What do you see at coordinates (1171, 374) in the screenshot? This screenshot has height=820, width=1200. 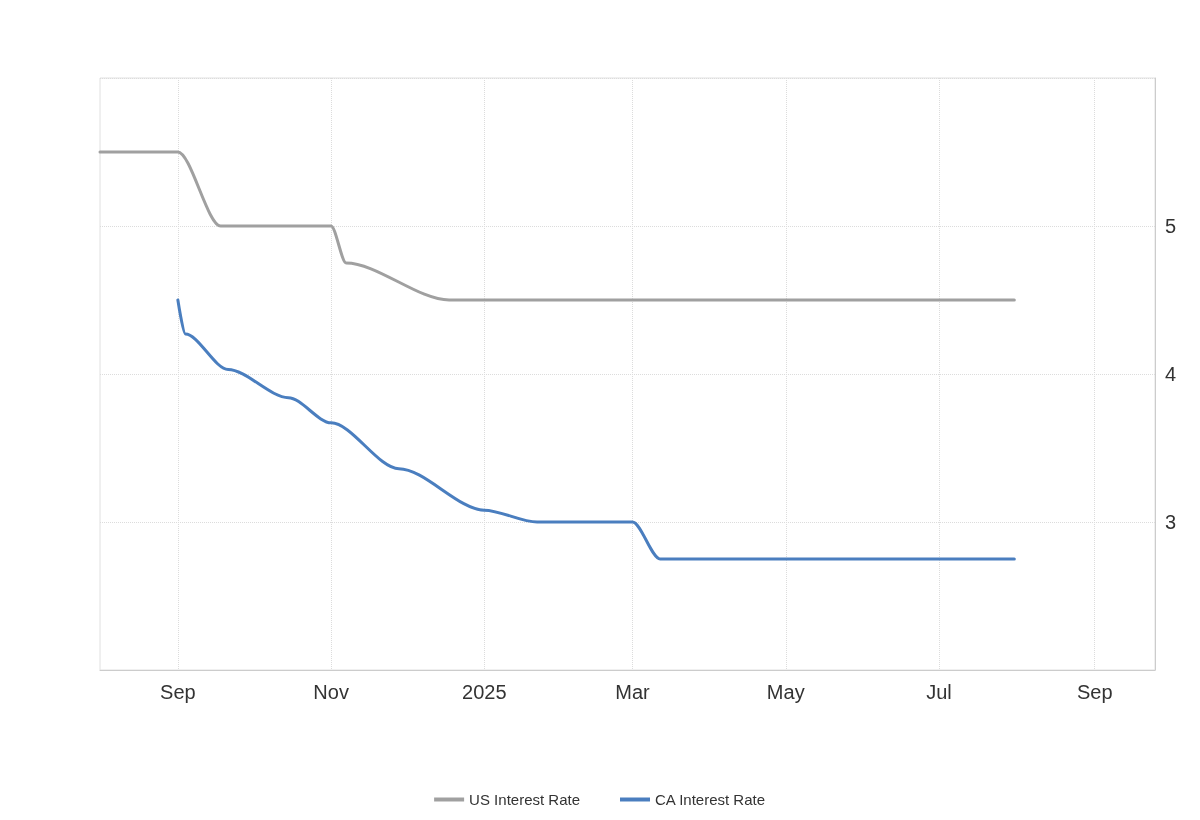 I see `y-tick-label: 4` at bounding box center [1171, 374].